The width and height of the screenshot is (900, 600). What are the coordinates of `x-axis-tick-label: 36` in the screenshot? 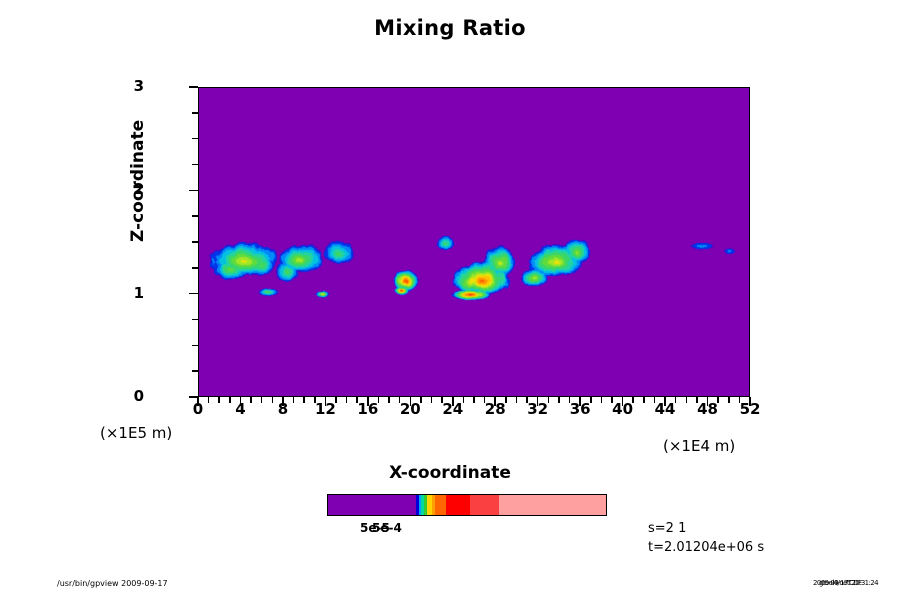 It's located at (580, 409).